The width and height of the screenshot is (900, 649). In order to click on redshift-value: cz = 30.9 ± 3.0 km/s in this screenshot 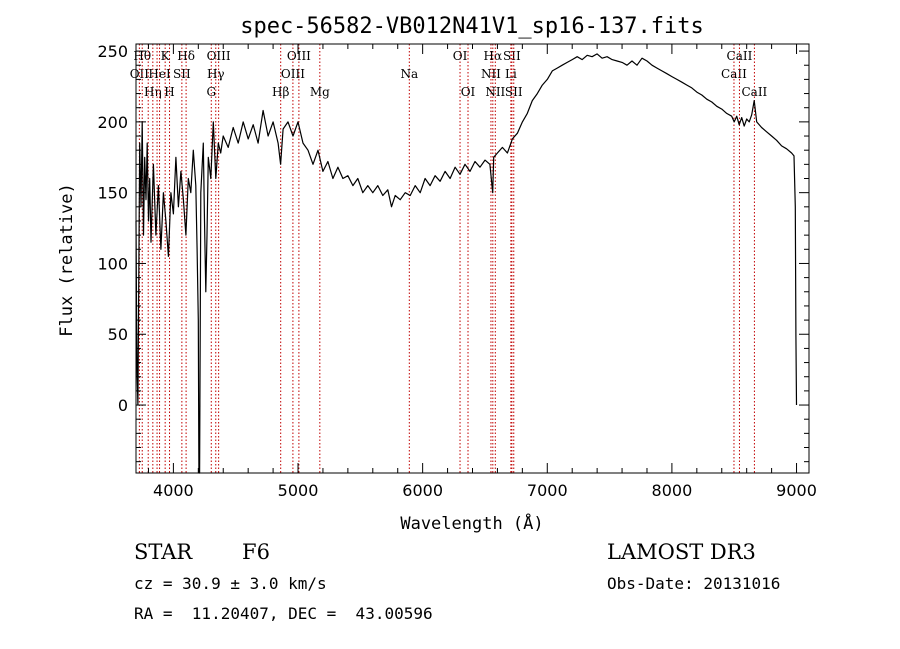, I will do `click(230, 583)`.